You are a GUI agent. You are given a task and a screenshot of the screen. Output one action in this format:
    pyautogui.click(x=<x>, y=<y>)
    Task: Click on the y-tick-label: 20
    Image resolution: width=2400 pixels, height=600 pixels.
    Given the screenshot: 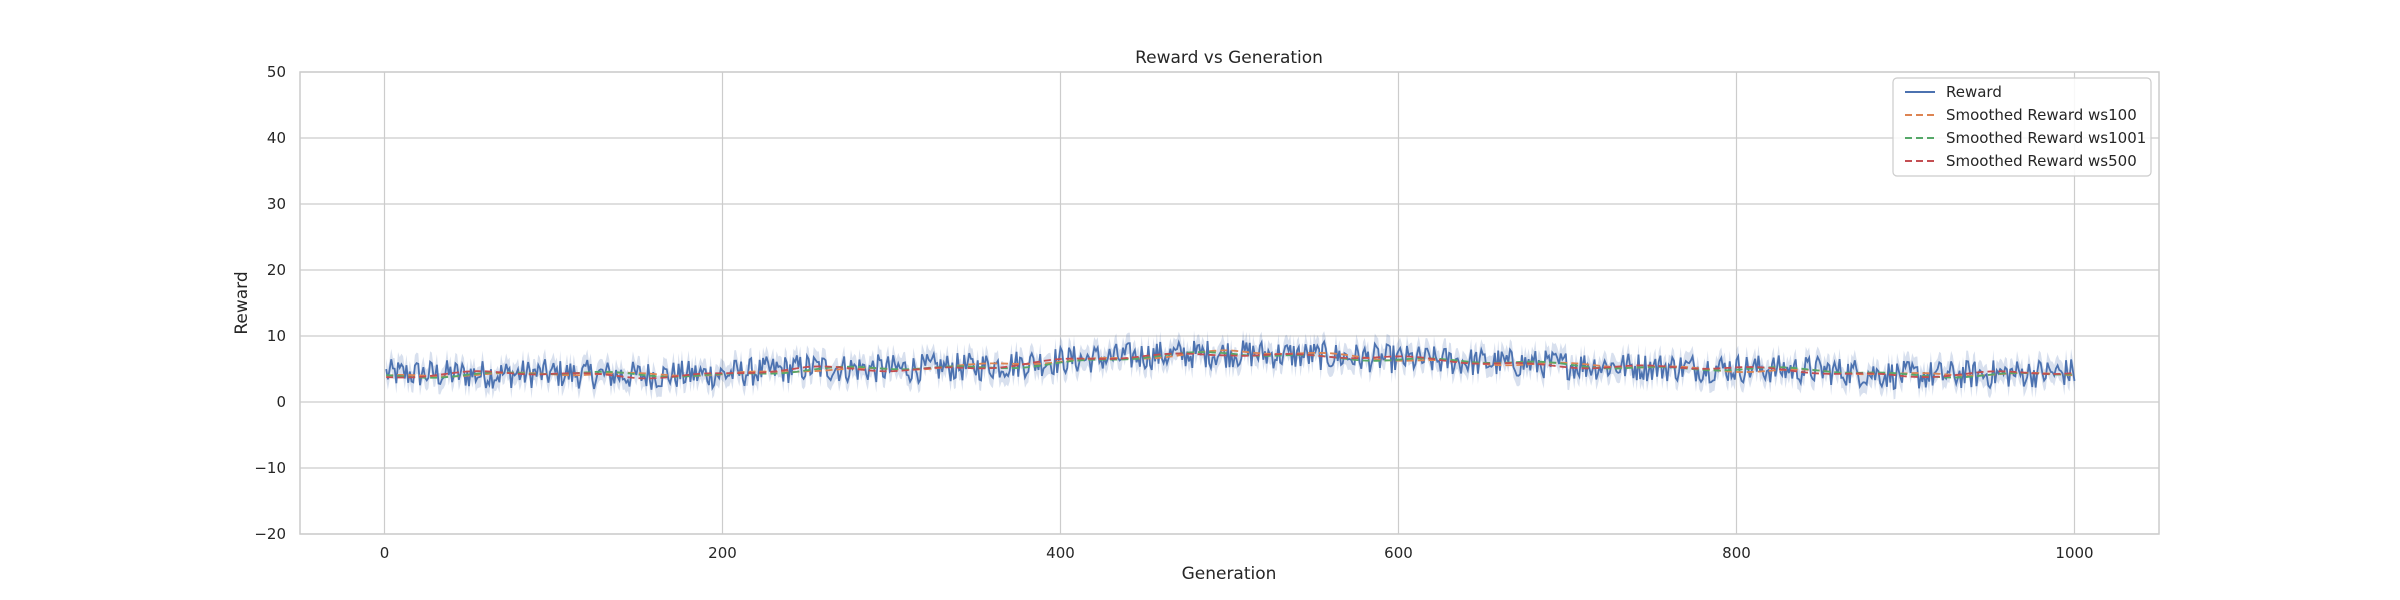 What is the action you would take?
    pyautogui.click(x=276, y=270)
    